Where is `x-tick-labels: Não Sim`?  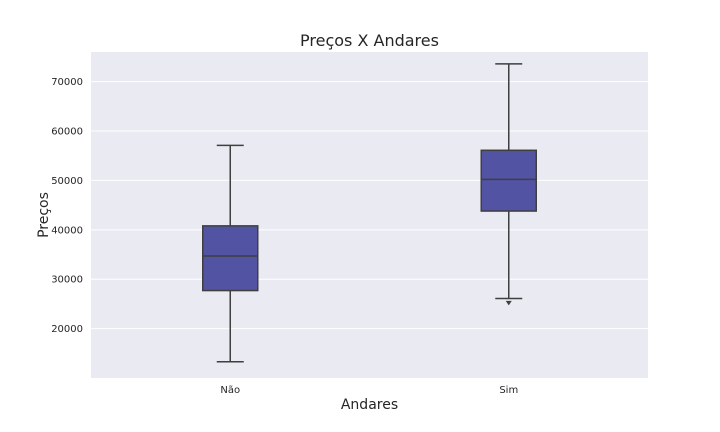
x-tick-labels: Não Sim is located at coordinates (369, 390).